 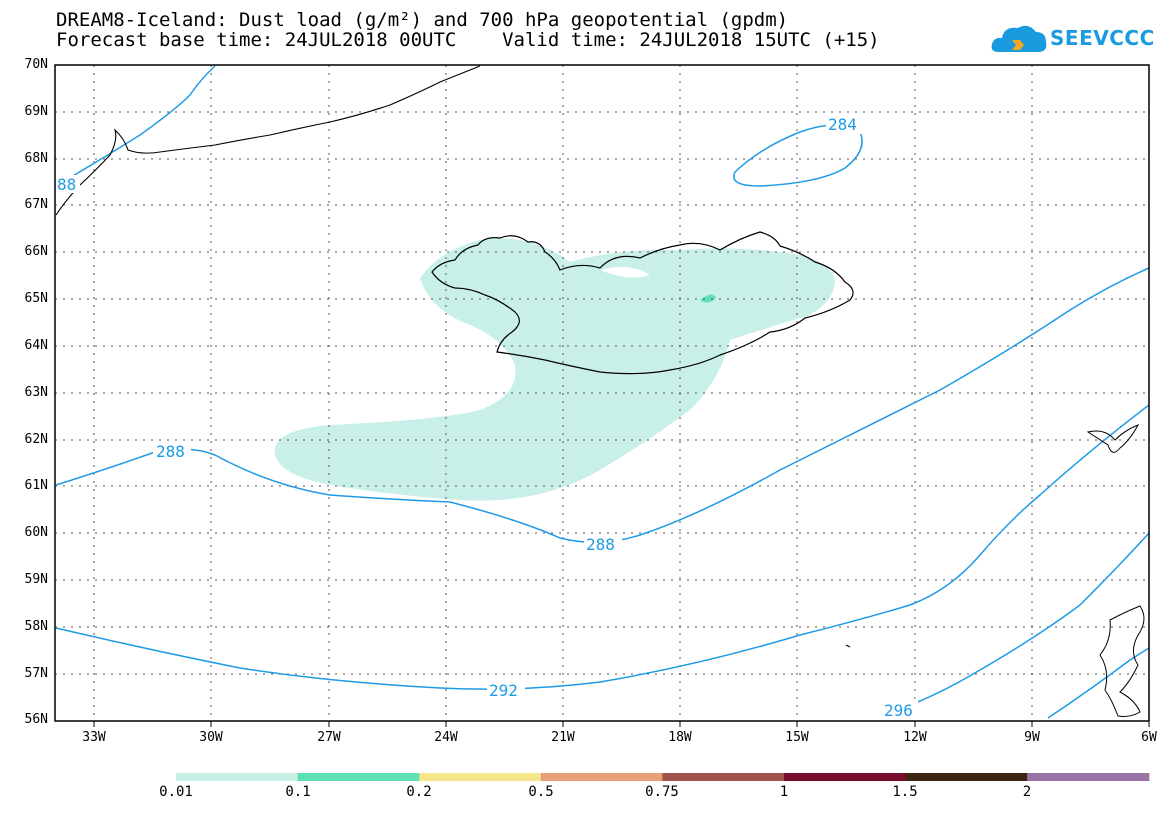 I want to click on colorbar-label-4: 0.75, so click(x=662, y=792).